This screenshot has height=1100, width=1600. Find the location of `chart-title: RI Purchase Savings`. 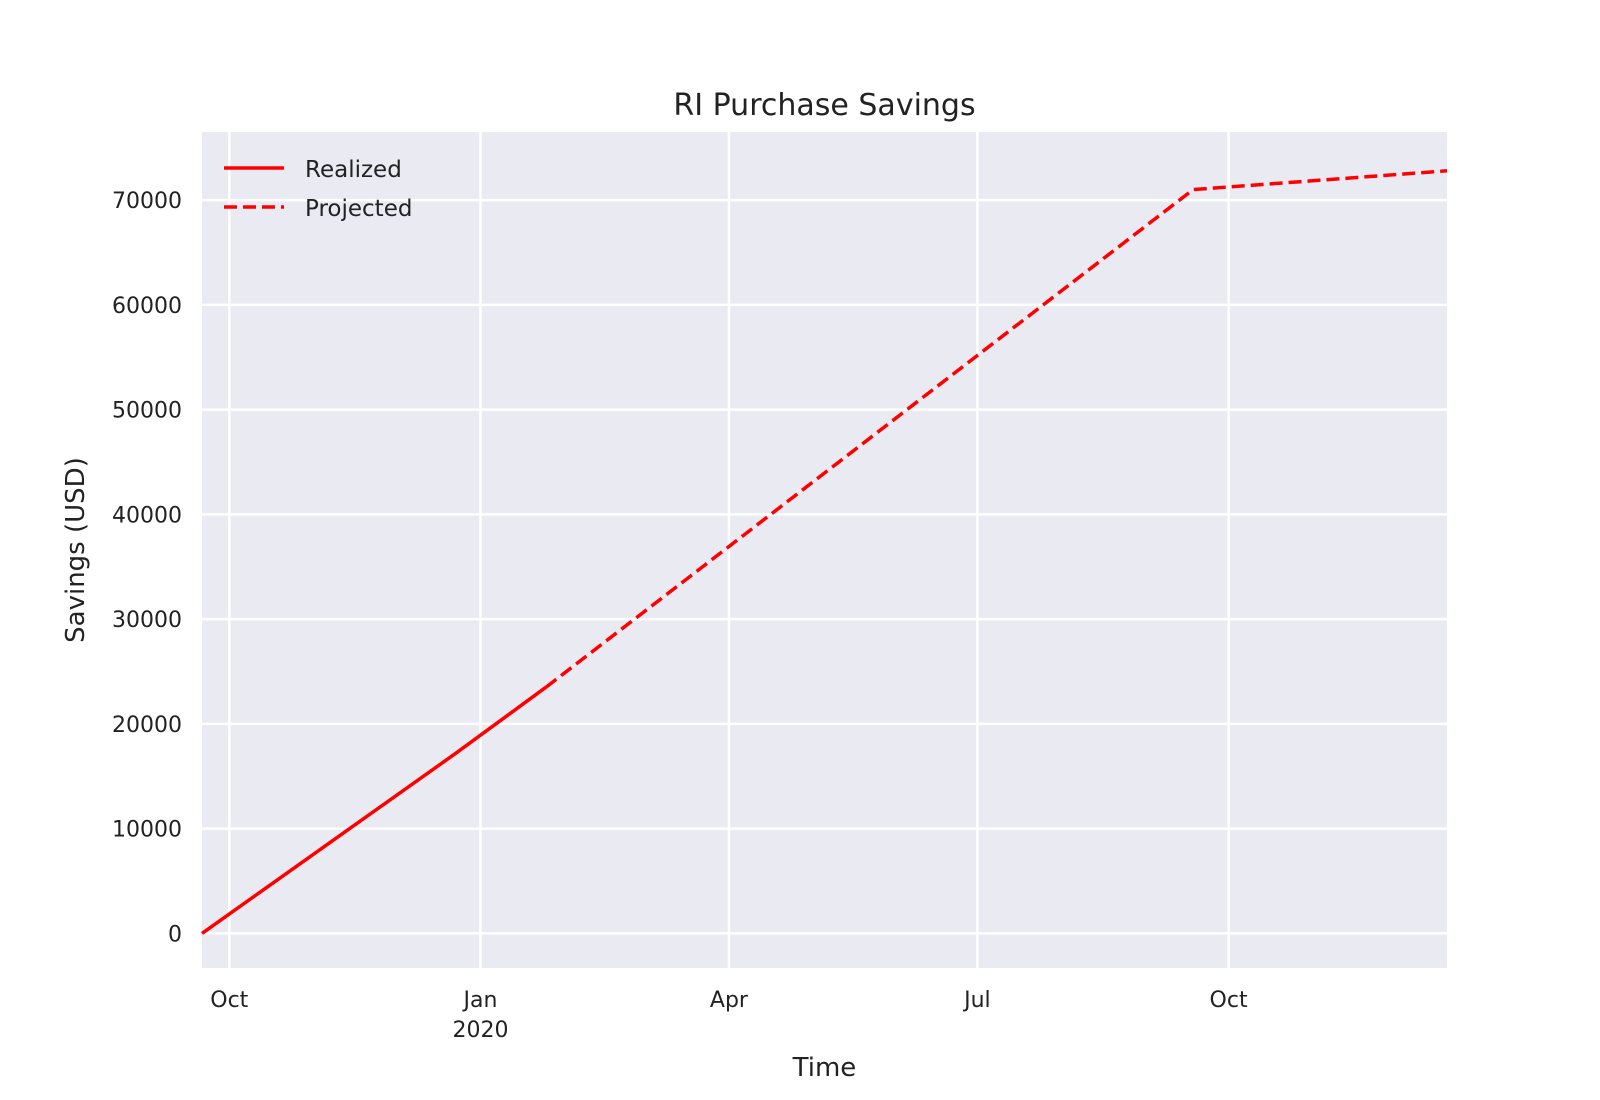

chart-title: RI Purchase Savings is located at coordinates (824, 105).